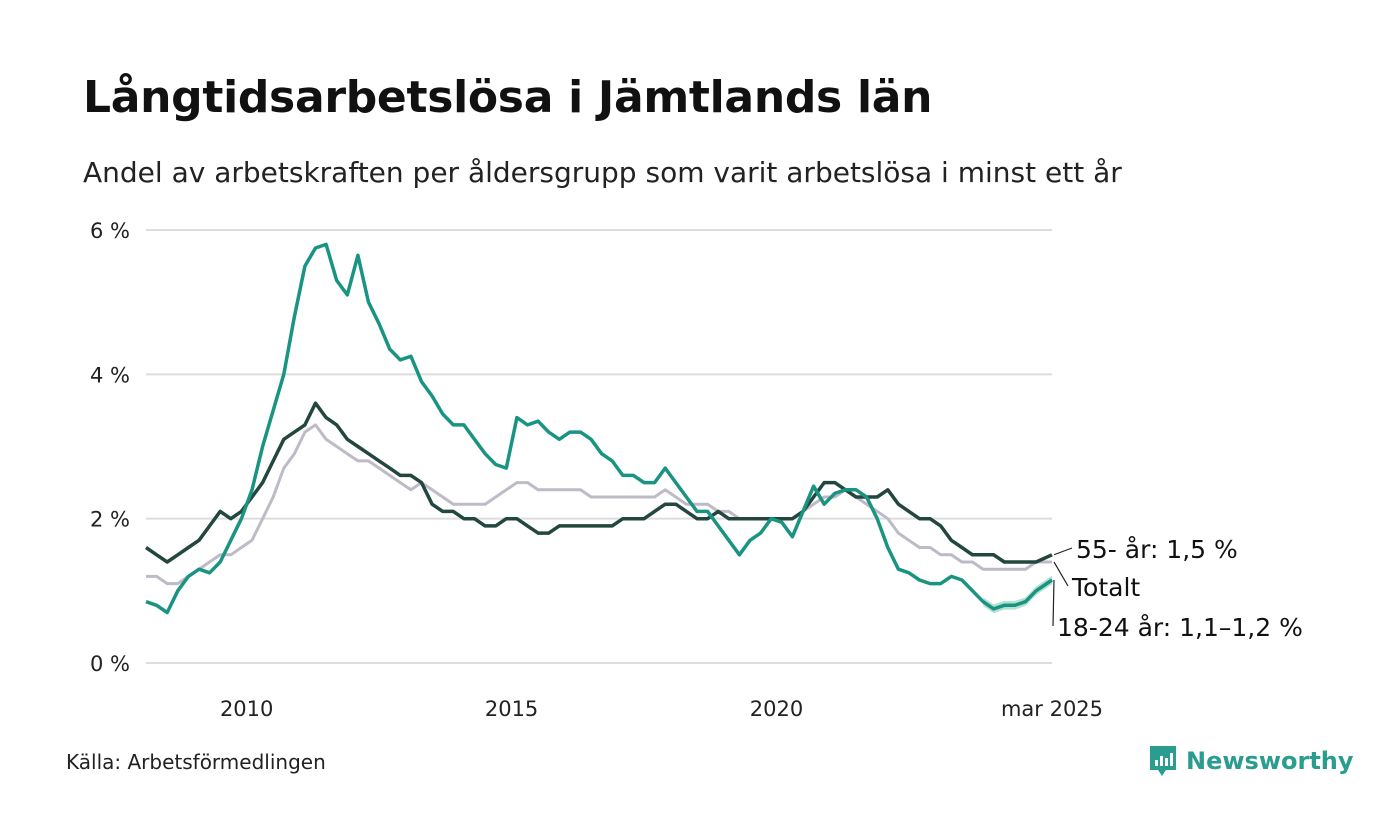 This screenshot has width=1400, height=840. Describe the element at coordinates (661, 709) in the screenshot. I see `x-axis-ticks: 2010 2015 2020 mar 2025` at that location.